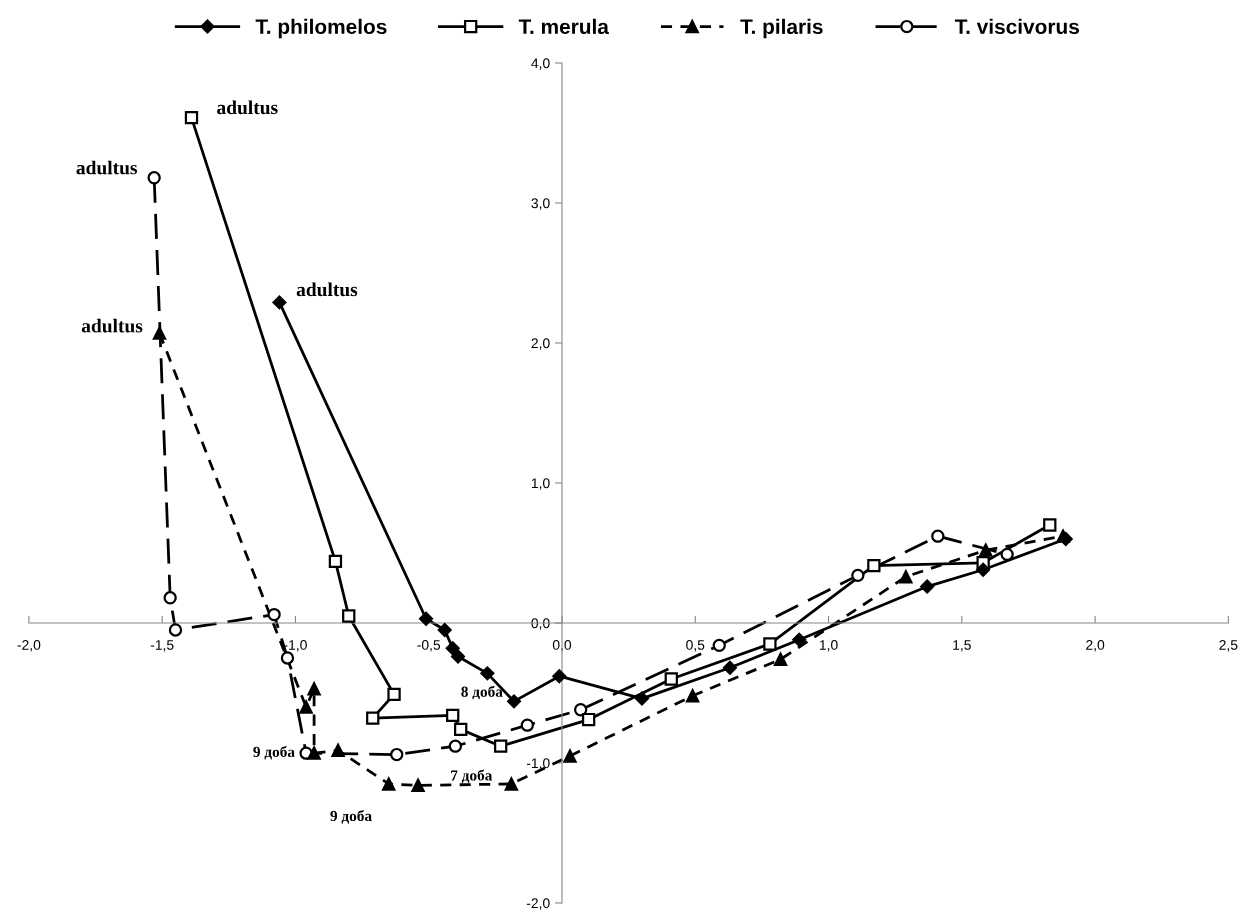 This screenshot has width=1256, height=913. I want to click on annotation: 8 доба, so click(482, 692).